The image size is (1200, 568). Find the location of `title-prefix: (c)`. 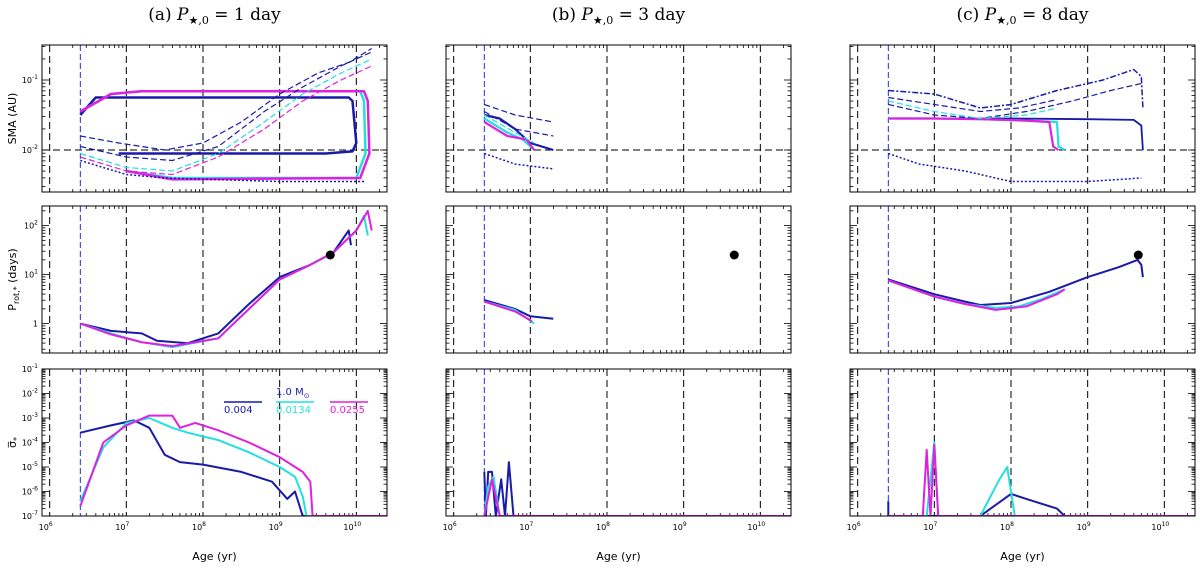

title-prefix: (c) is located at coordinates (971, 15).